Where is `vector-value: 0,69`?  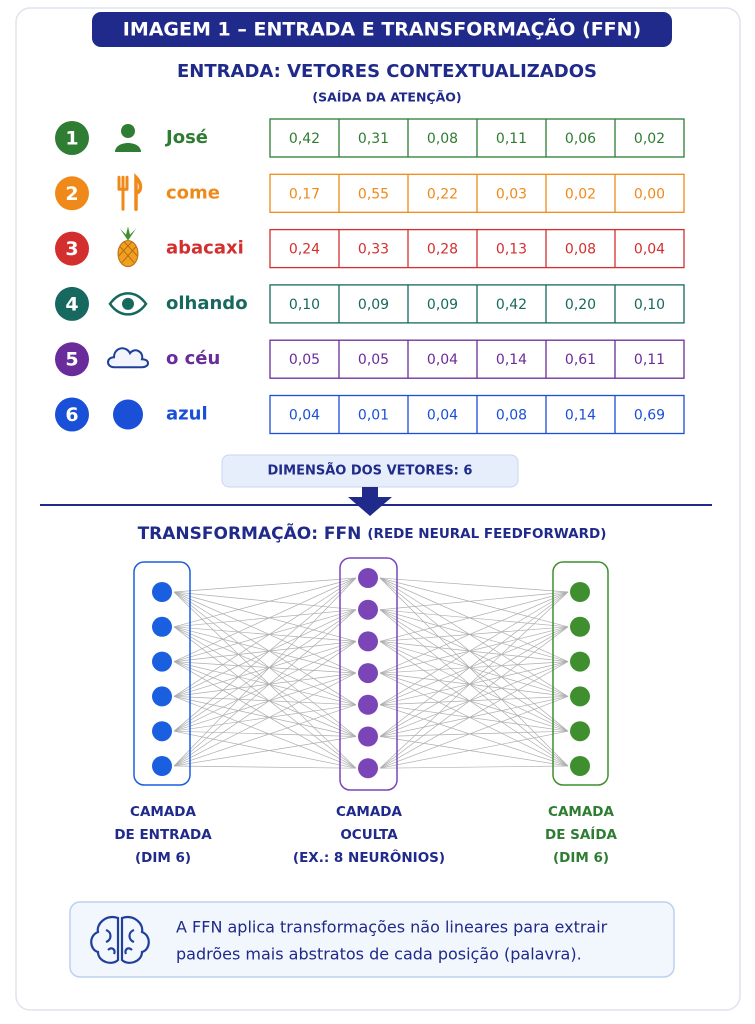 vector-value: 0,69 is located at coordinates (649, 416).